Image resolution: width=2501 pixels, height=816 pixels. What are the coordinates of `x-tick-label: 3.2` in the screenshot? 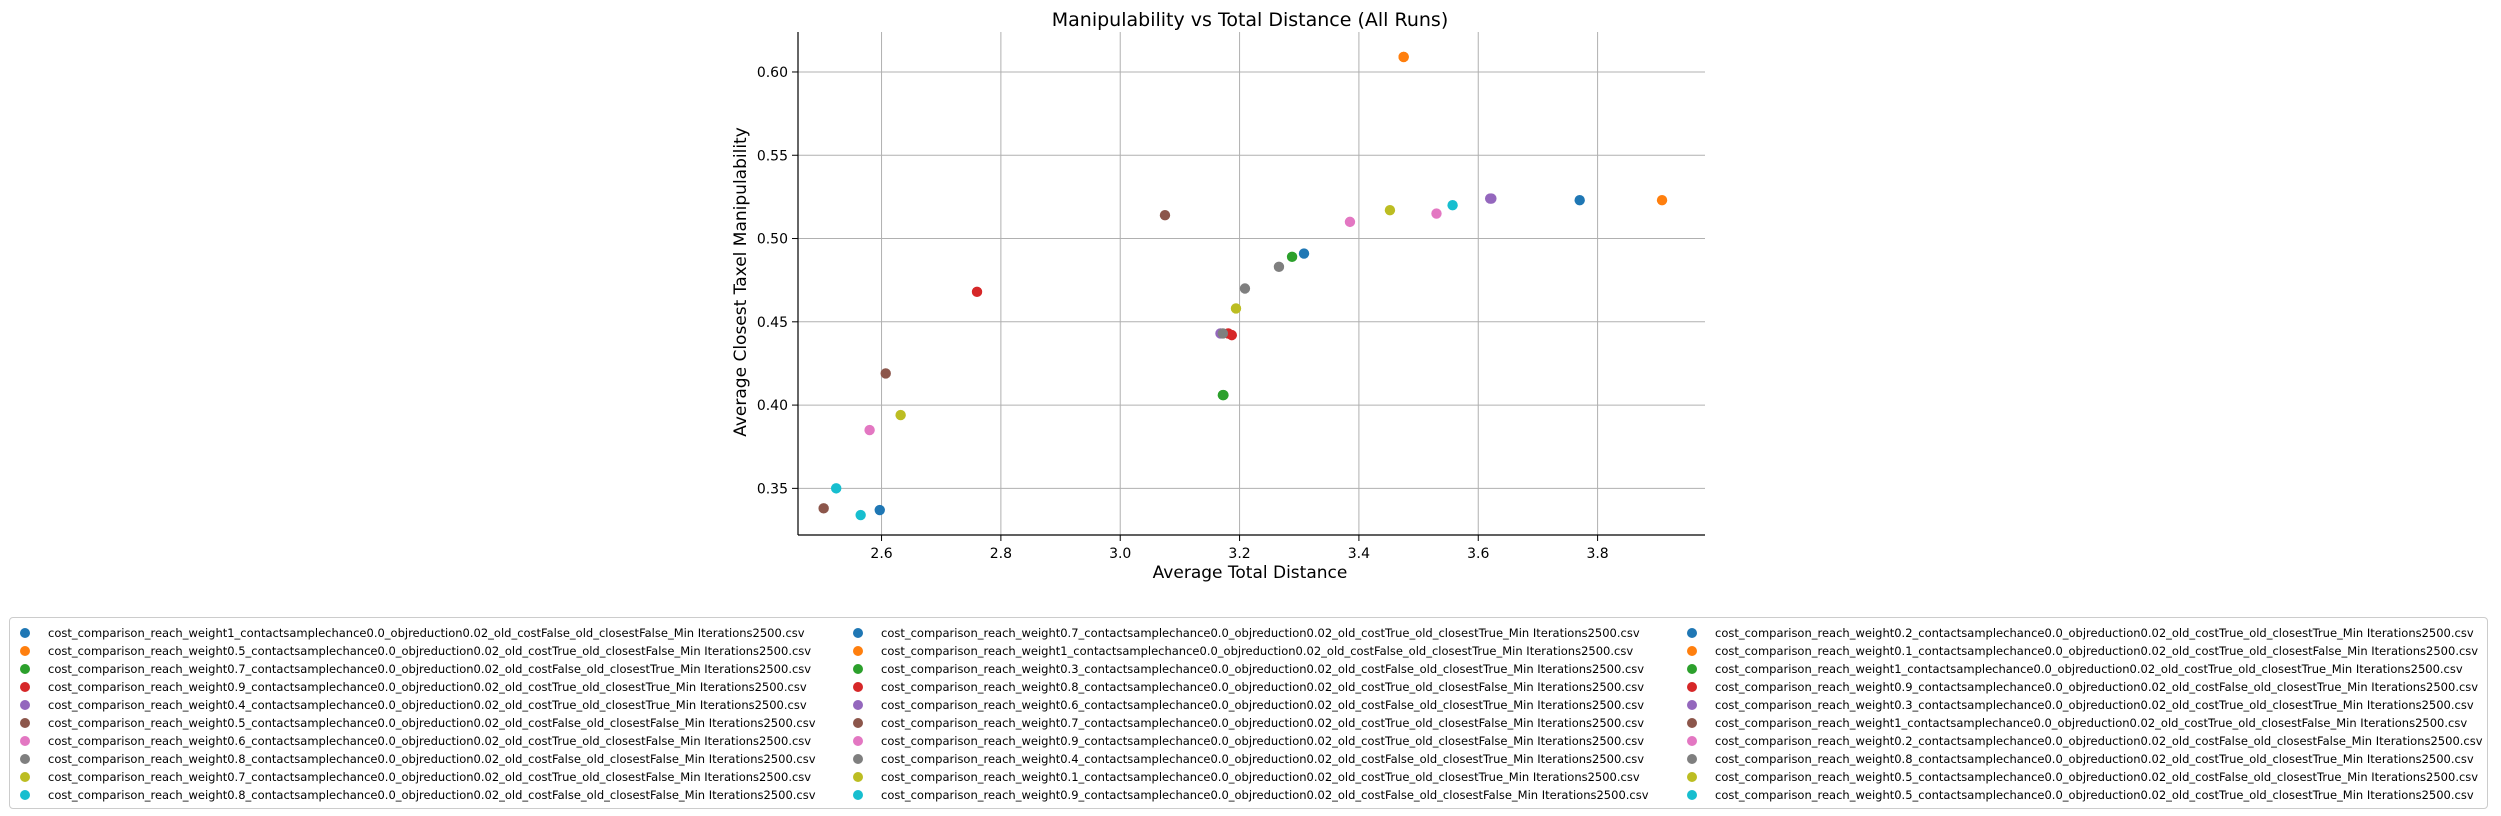 It's located at (1239, 554).